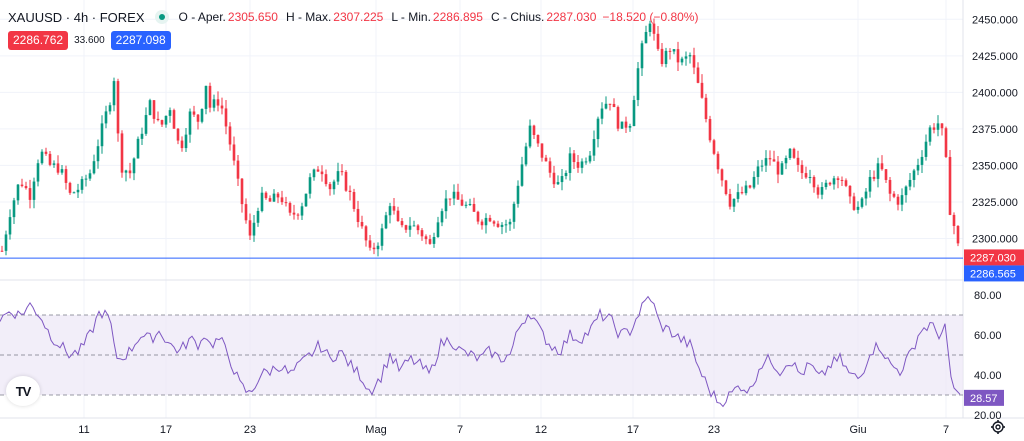  Describe the element at coordinates (166, 430) in the screenshot. I see `time-tick-label: 17` at that location.